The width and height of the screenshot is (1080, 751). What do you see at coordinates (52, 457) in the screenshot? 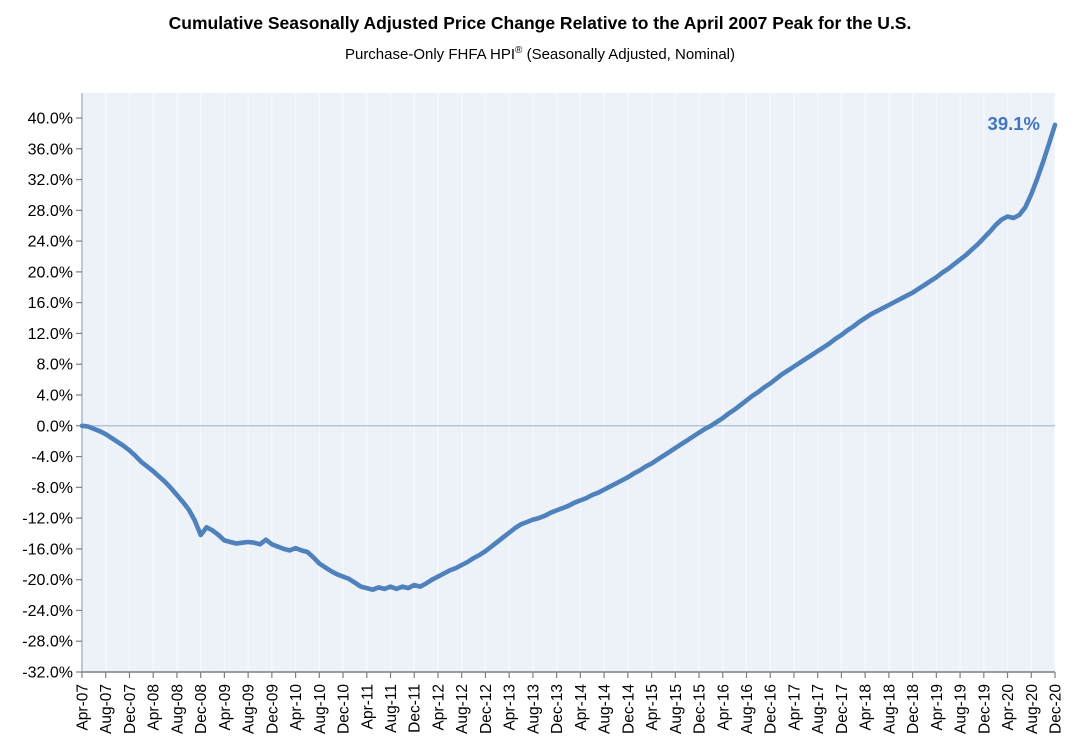
I see `y-axis-label: -4.0%` at bounding box center [52, 457].